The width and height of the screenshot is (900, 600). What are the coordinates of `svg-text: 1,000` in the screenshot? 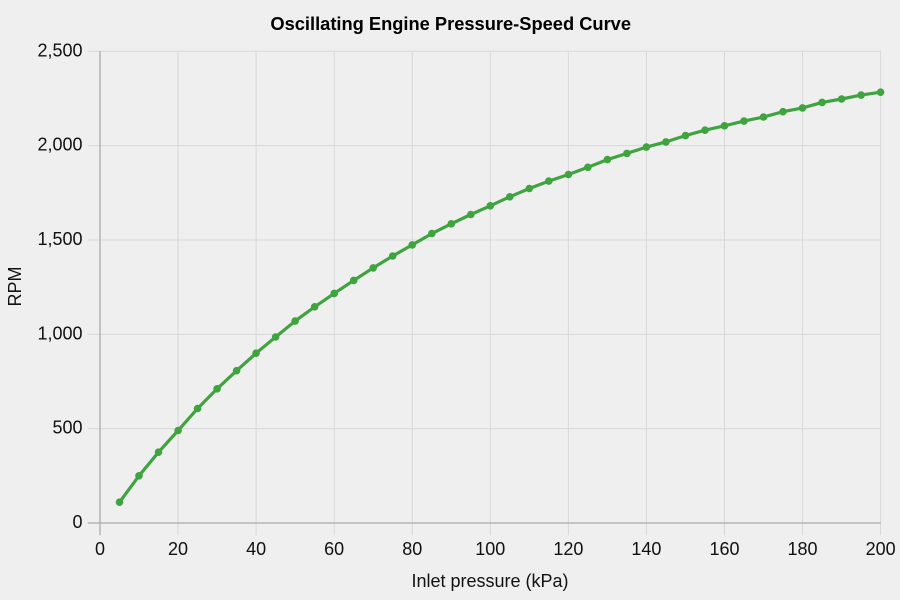 It's located at (59, 333).